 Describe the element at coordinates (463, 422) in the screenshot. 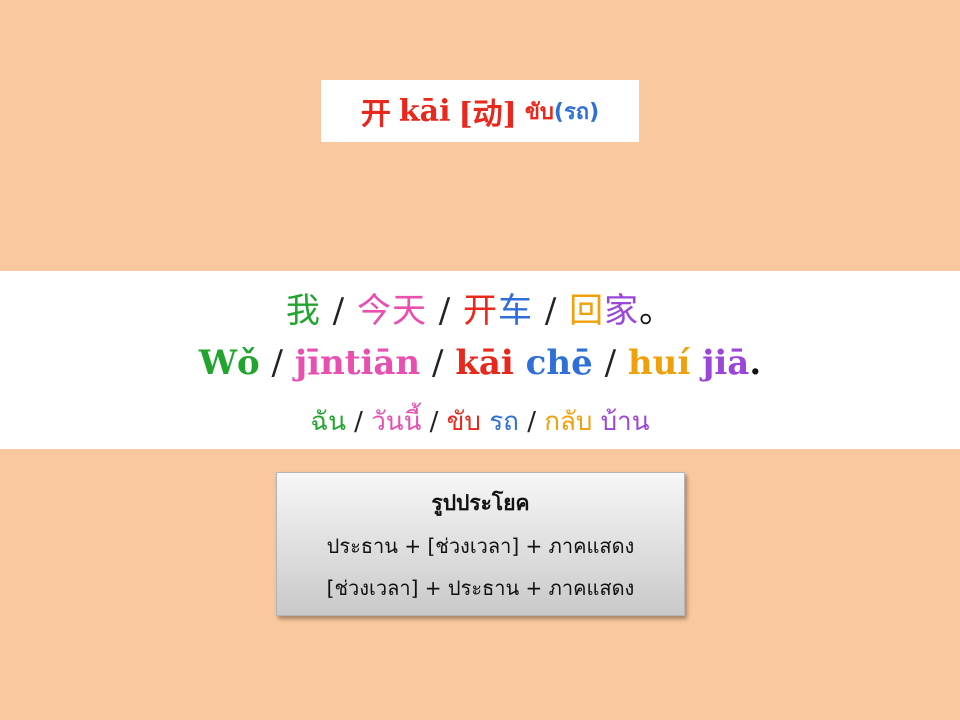

I see `thai-word-verb1: ขับ` at that location.